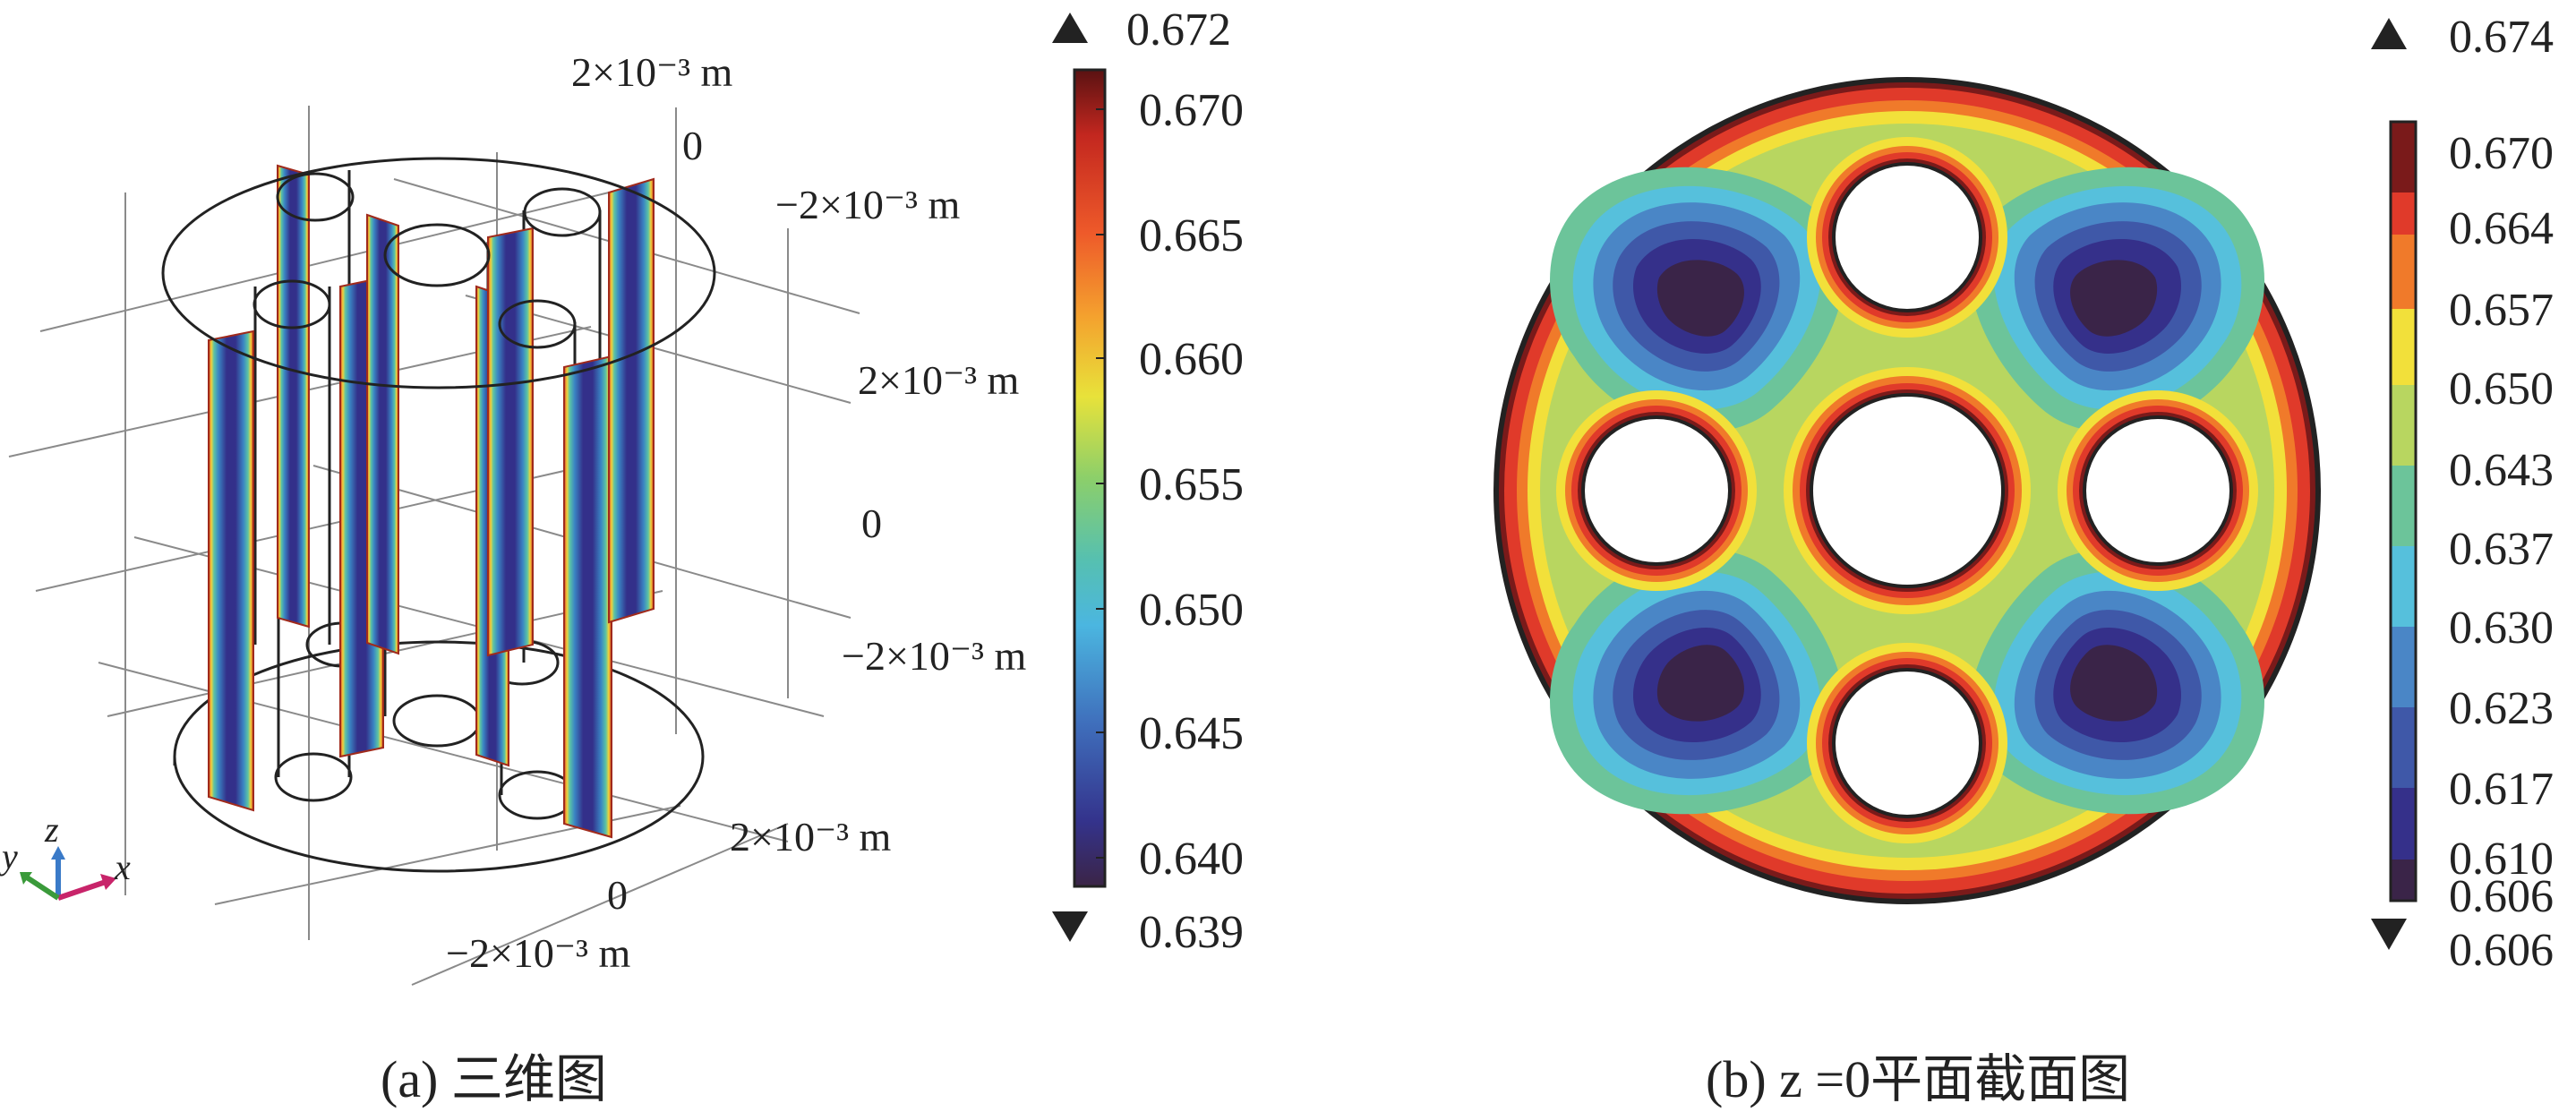  What do you see at coordinates (811, 837) in the screenshot?
I see `bottom-axis-label-pos: 2×10⁻³ m` at bounding box center [811, 837].